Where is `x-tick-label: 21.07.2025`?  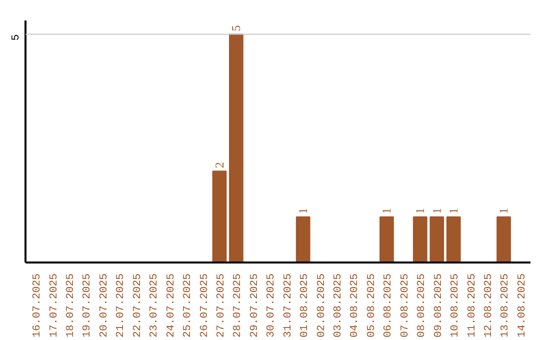 x-tick-label: 21.07.2025 is located at coordinates (121, 305).